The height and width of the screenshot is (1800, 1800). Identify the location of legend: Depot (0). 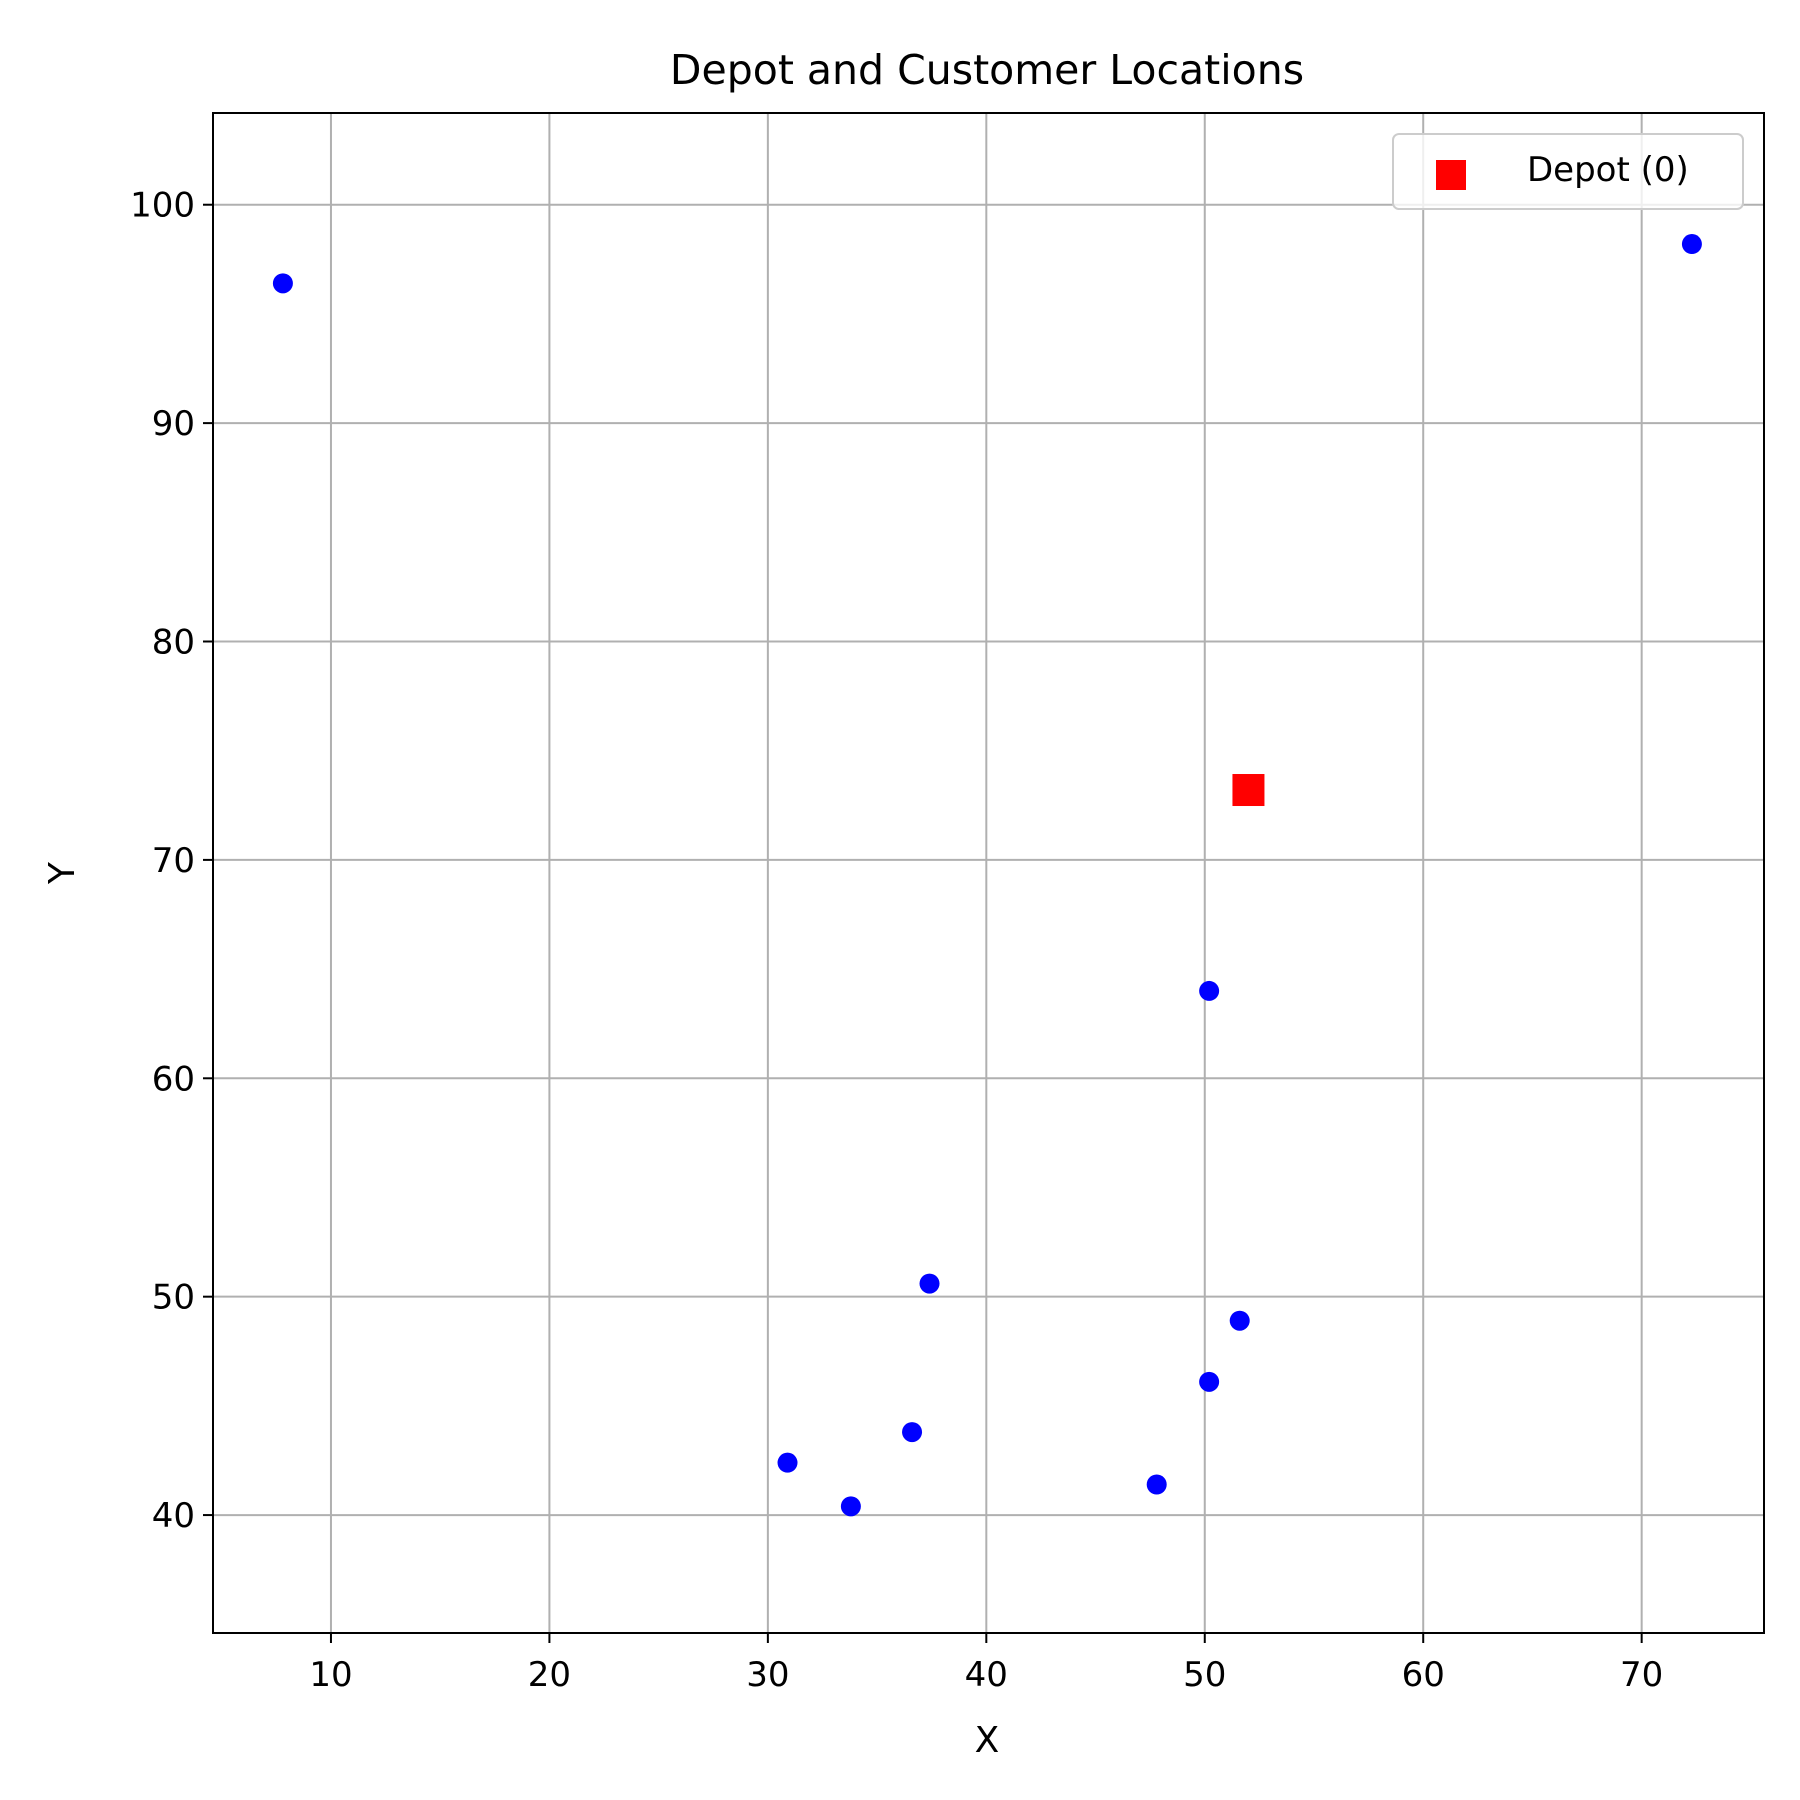
(1568, 171).